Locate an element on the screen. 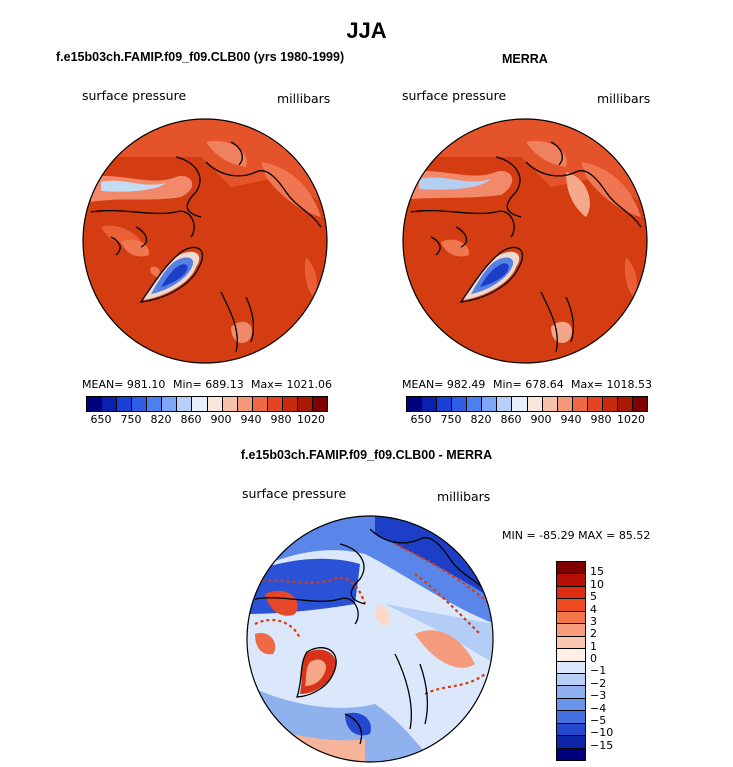 Image resolution: width=733 pixels, height=767 pixels. diff-colorbar-tick-label: 2 is located at coordinates (593, 634).